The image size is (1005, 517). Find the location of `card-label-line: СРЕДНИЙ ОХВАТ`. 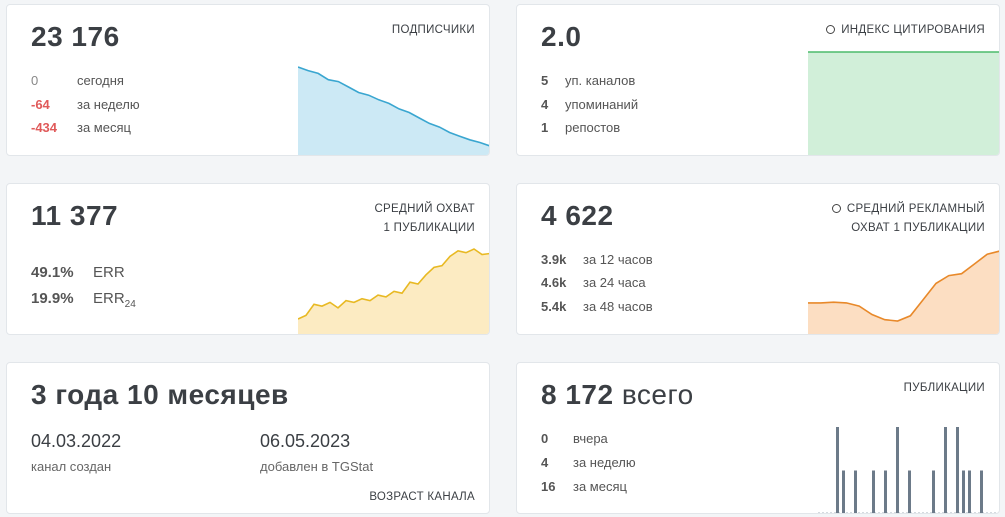

card-label-line: СРЕДНИЙ ОХВАТ is located at coordinates (424, 209).